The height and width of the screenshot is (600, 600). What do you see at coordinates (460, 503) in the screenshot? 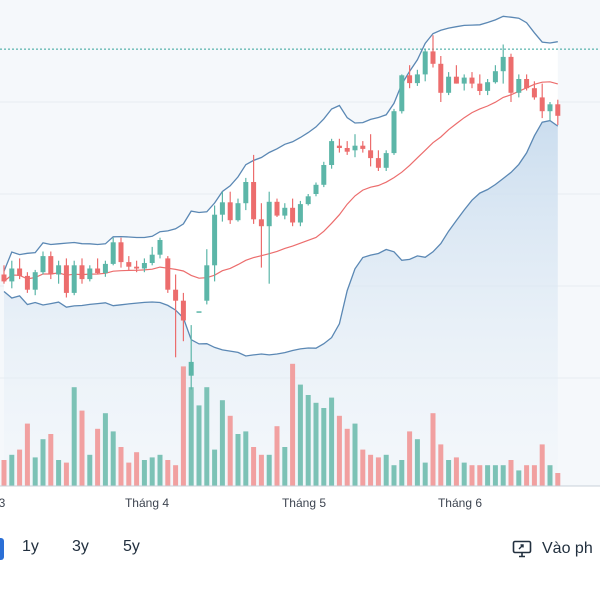
I see `x-axis-label: Tháng 6` at bounding box center [460, 503].